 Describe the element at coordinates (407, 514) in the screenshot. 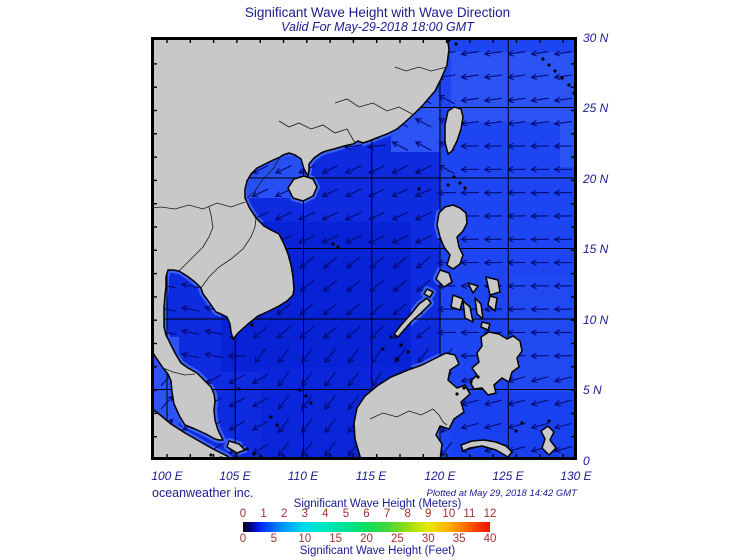

I see `scale-tick-label: 8` at that location.